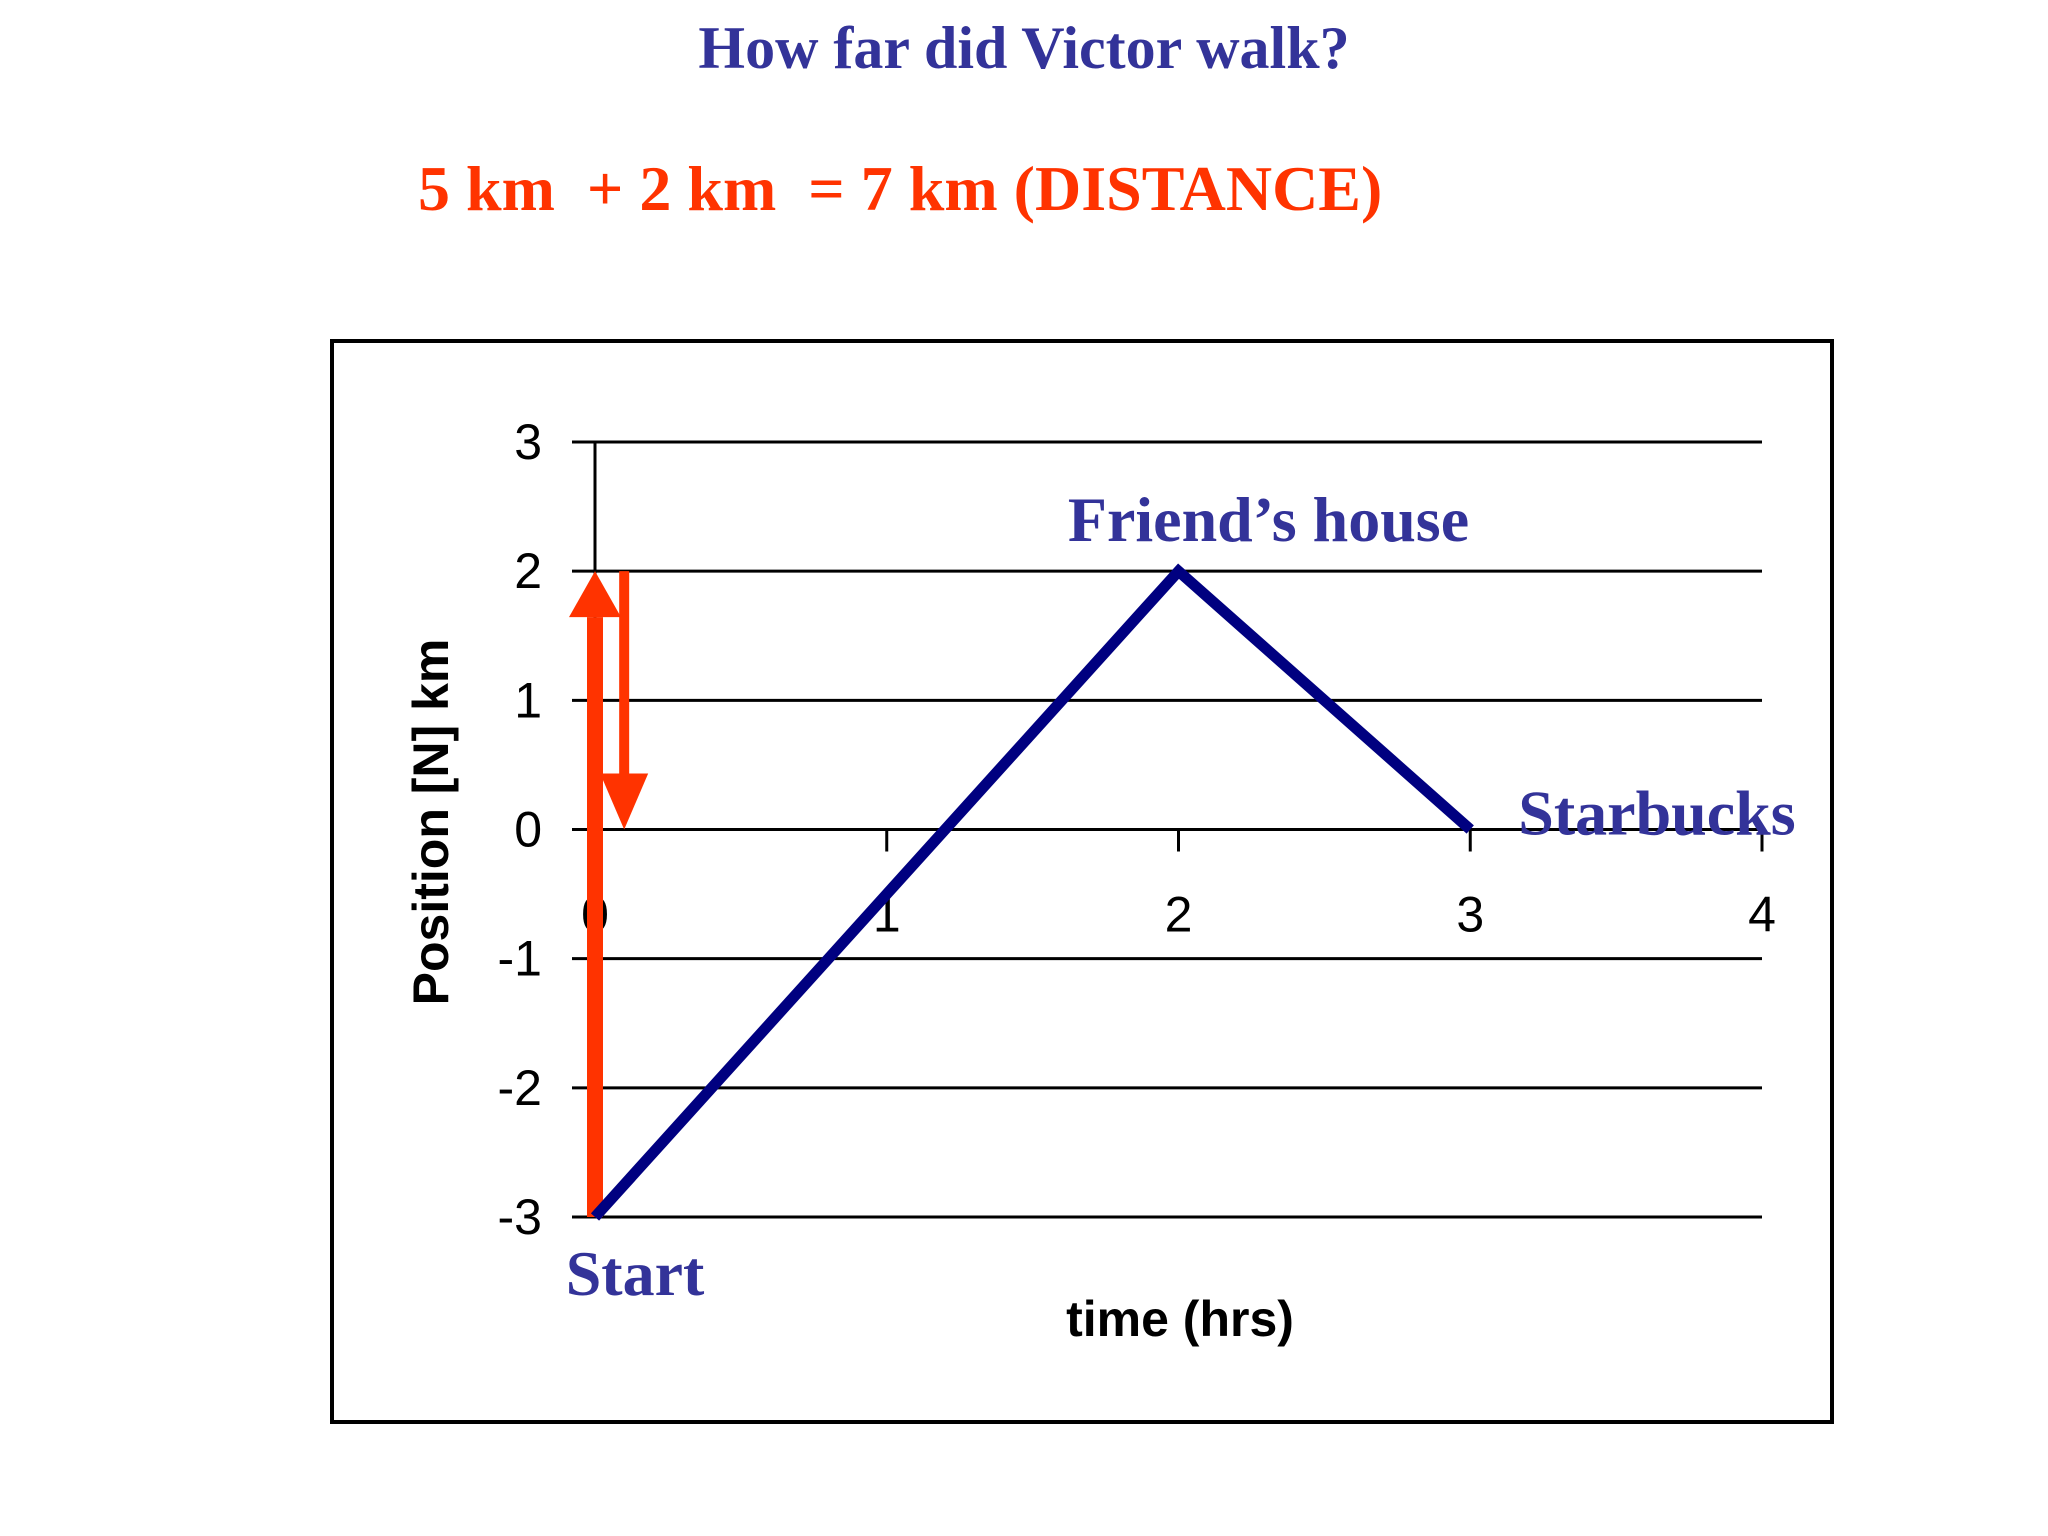 This screenshot has width=2048, height=1536. What do you see at coordinates (528, 830) in the screenshot?
I see `y-tick-label: 0` at bounding box center [528, 830].